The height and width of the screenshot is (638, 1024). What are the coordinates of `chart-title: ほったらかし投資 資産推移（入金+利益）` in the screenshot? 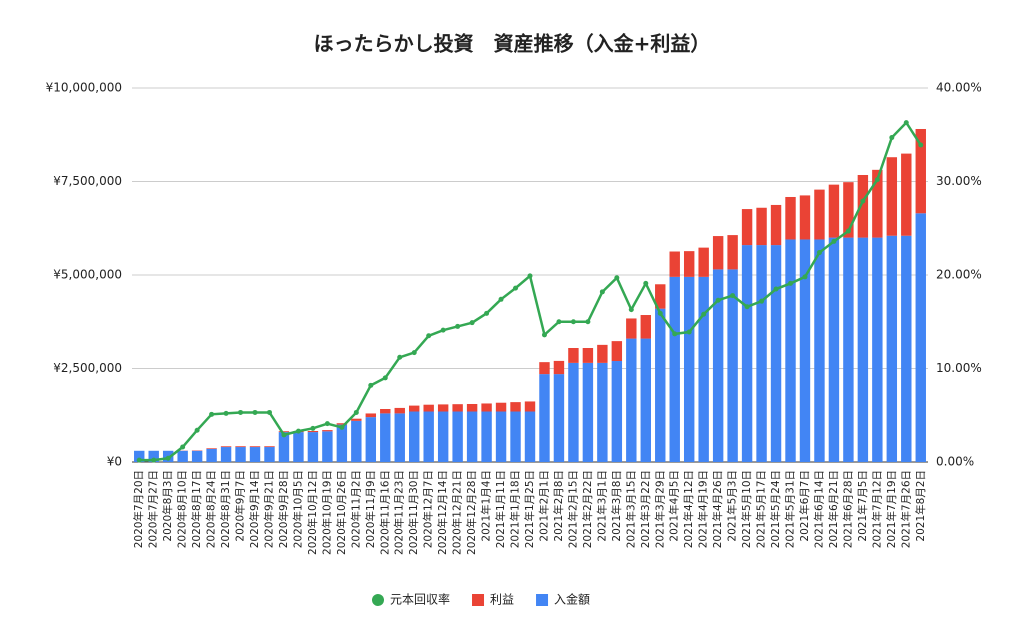 It's located at (512, 44).